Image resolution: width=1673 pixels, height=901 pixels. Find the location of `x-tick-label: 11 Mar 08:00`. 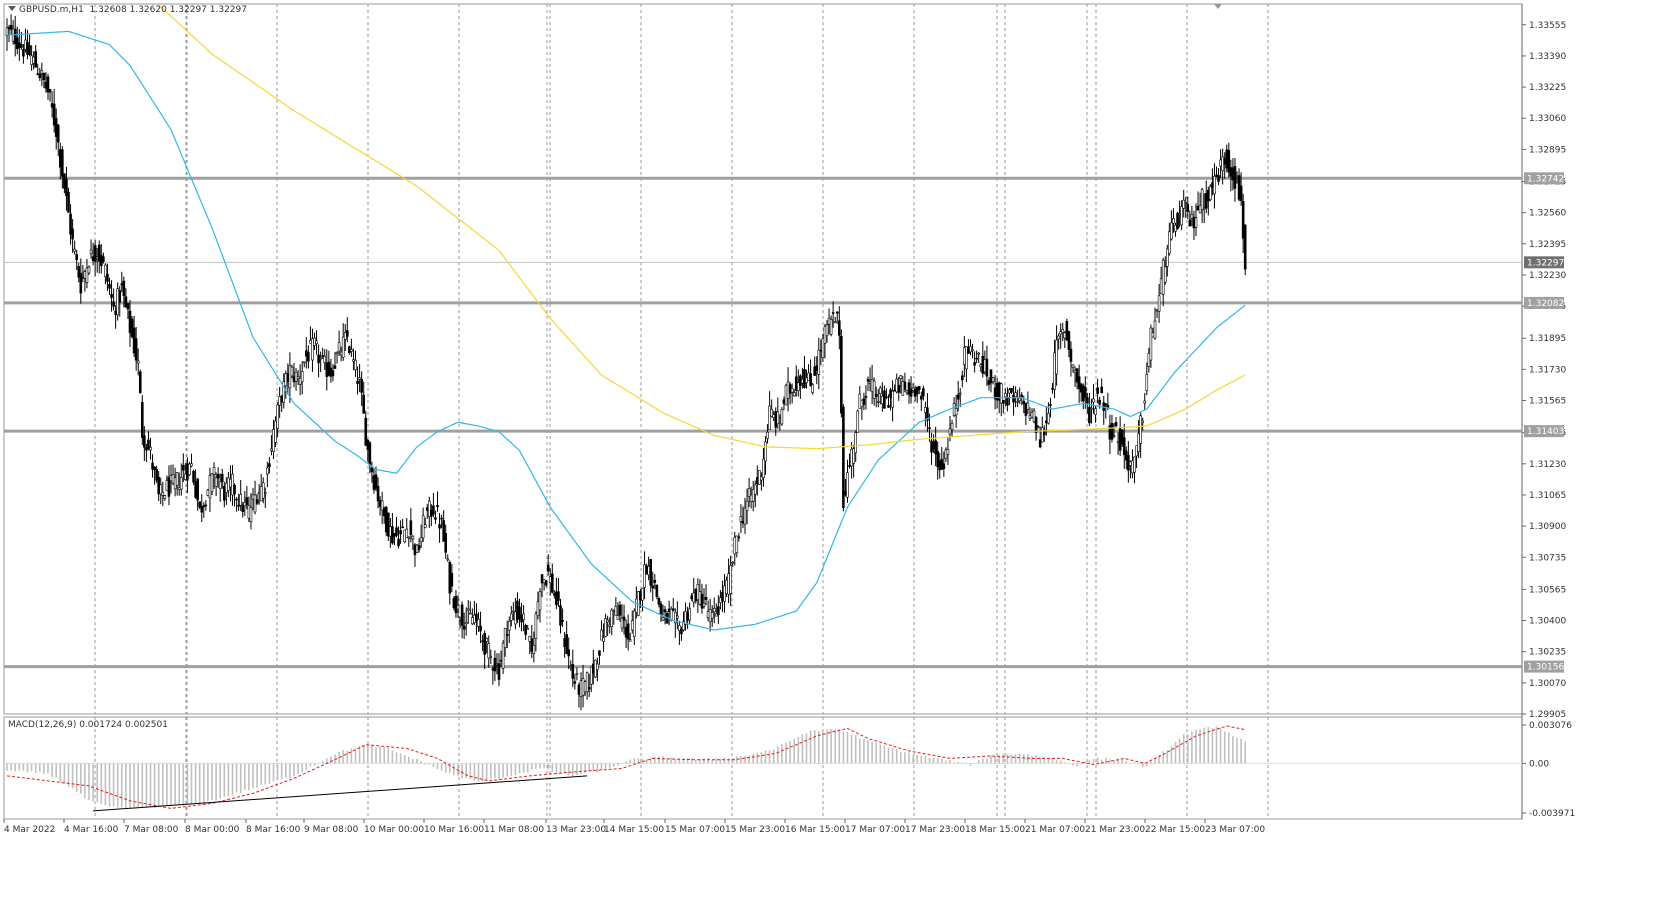

x-tick-label: 11 Mar 08:00 is located at coordinates (514, 830).